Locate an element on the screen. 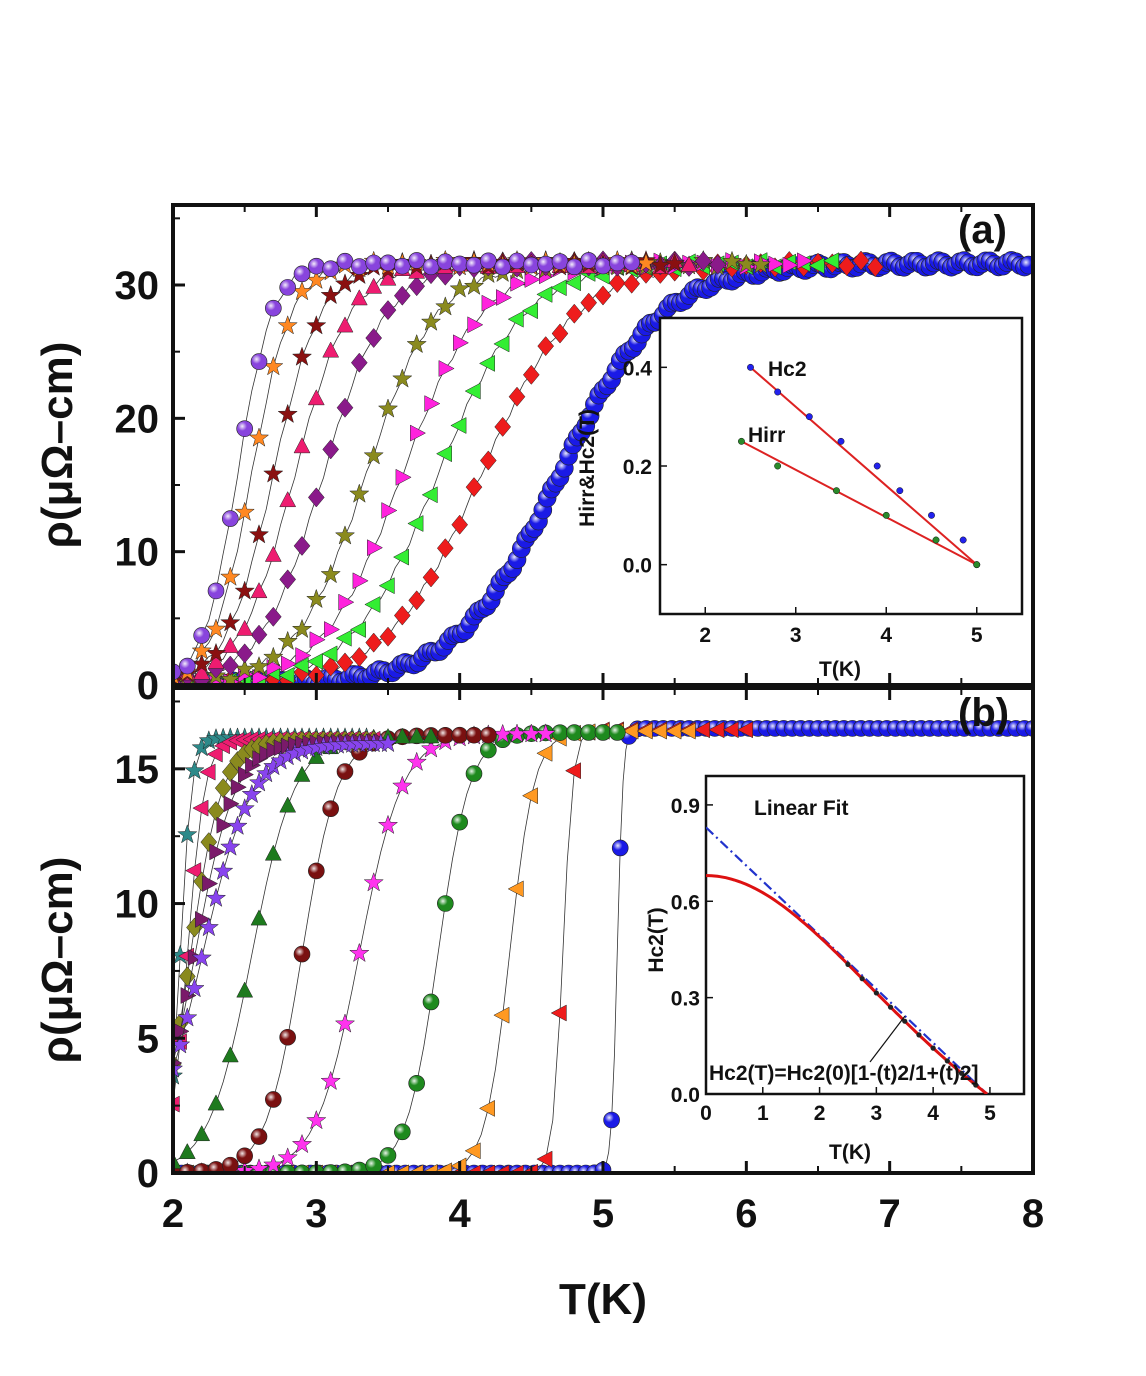  inset-a-ticks: 2 3 4 5 0.0 0.2 0.4 is located at coordinates (803, 502).